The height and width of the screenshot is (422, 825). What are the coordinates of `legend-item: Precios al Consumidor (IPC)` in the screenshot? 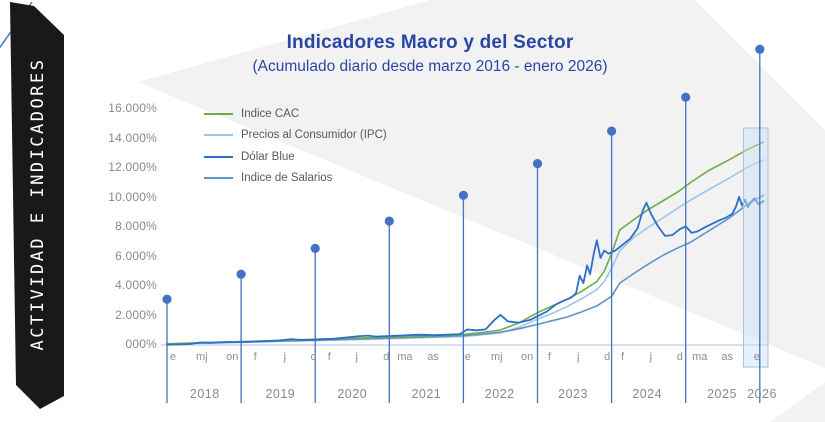 It's located at (295, 136).